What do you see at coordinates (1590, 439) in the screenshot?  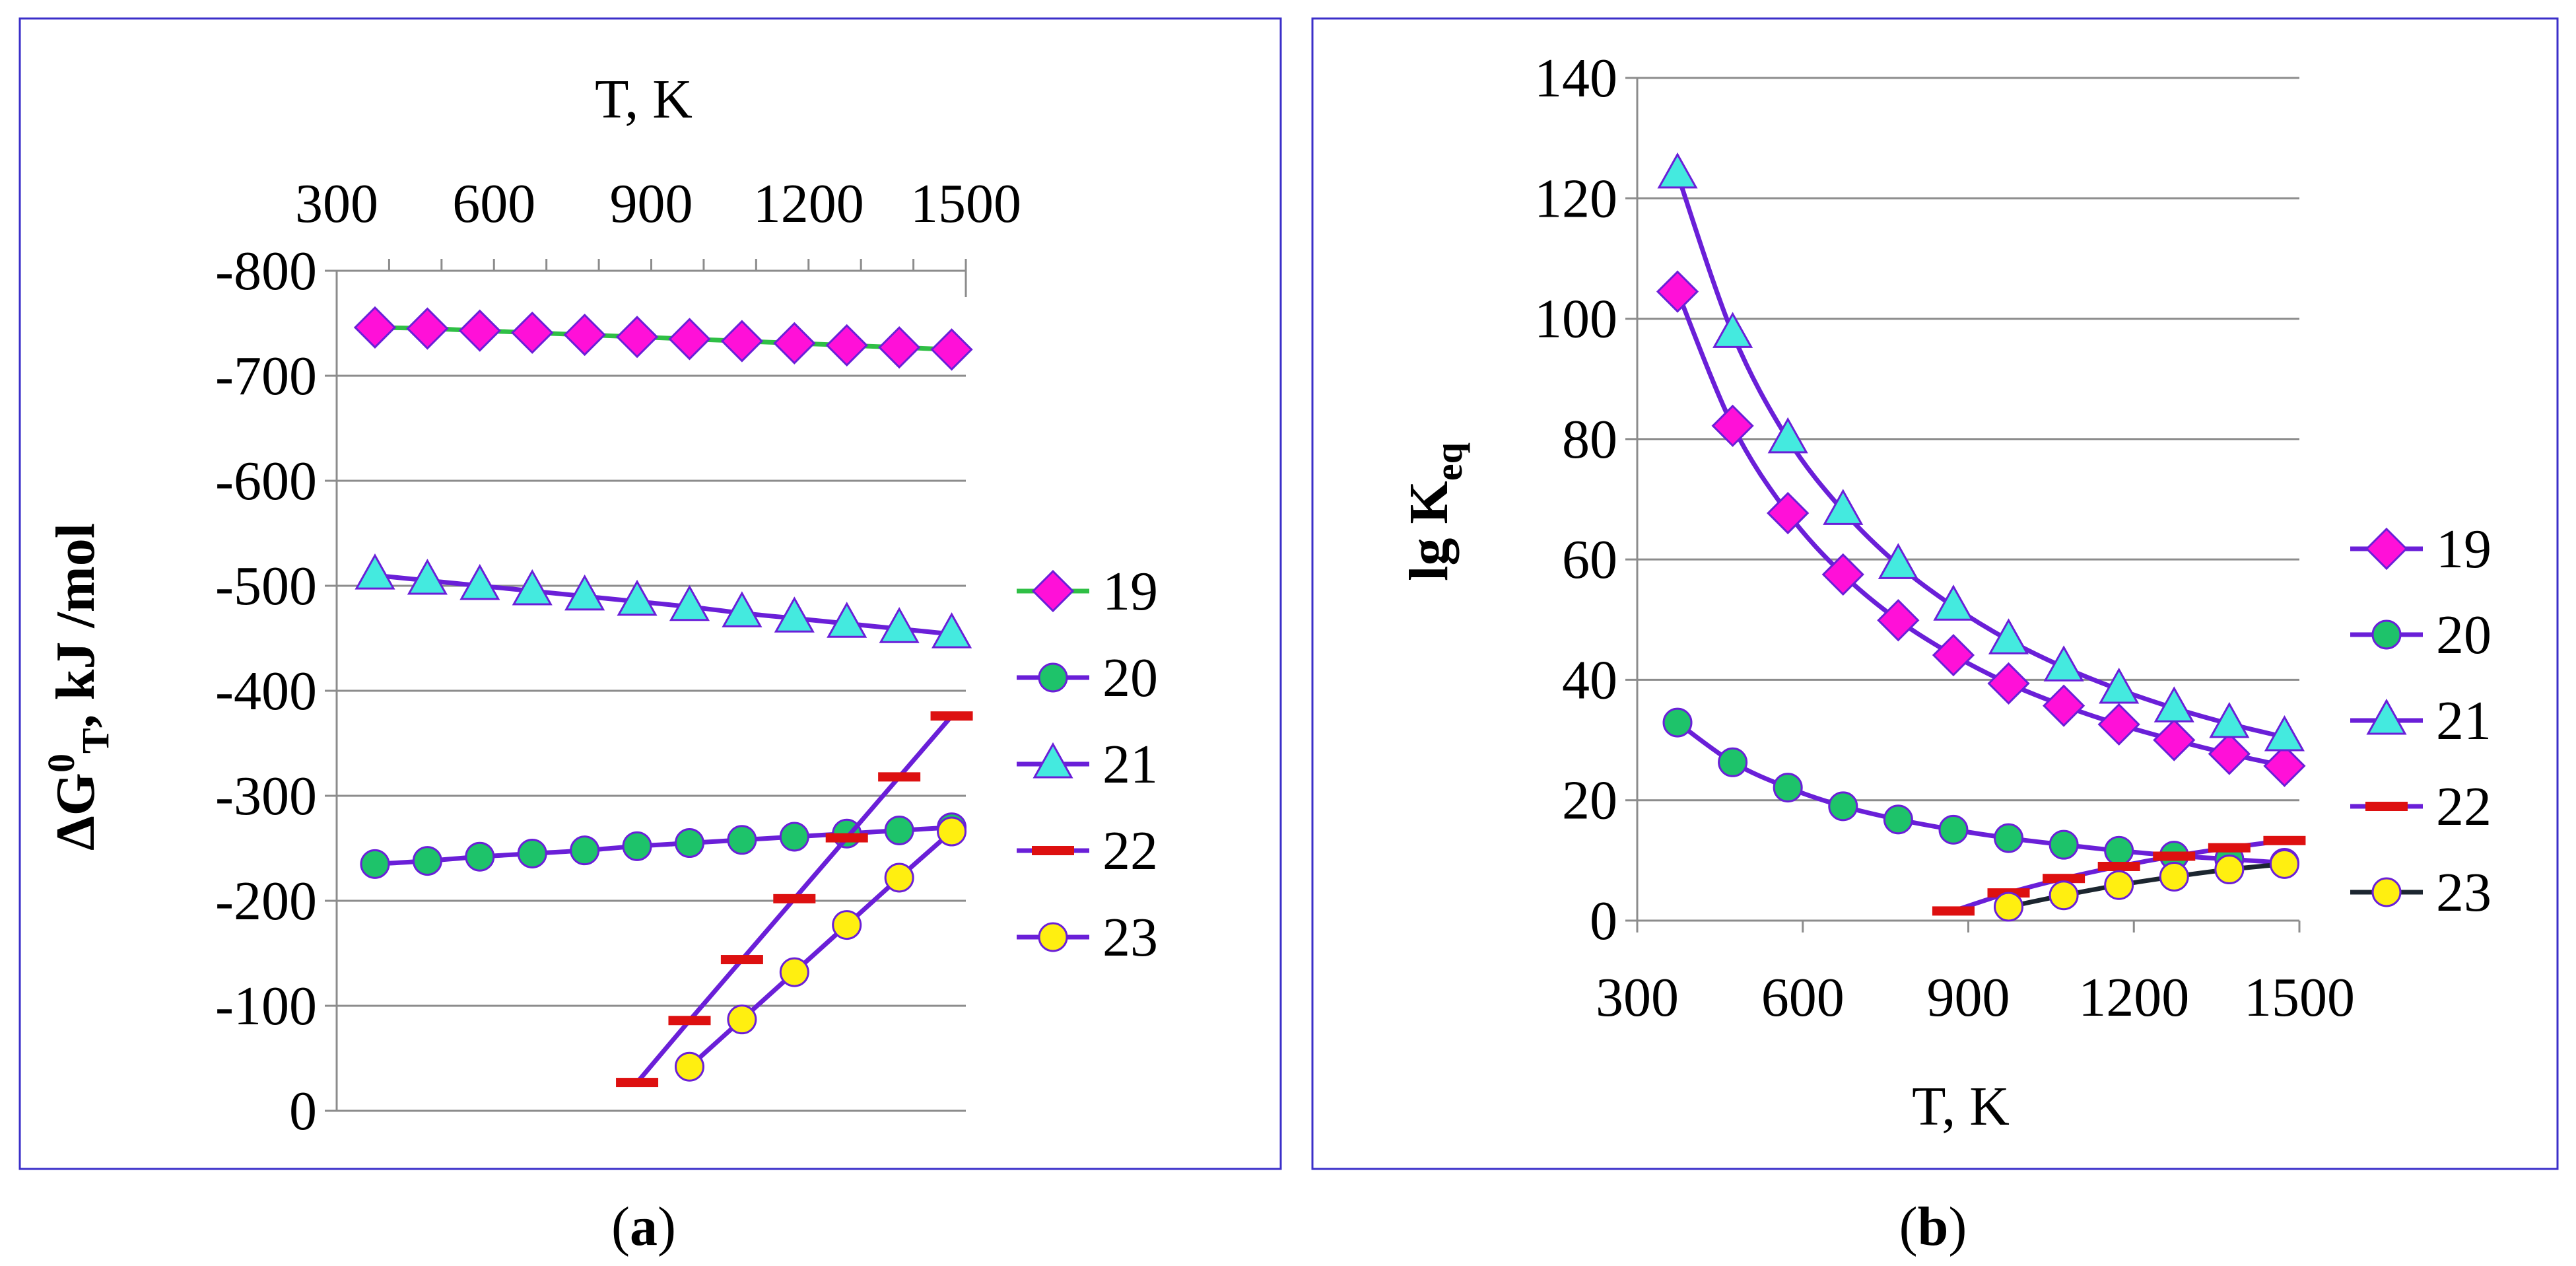 I see `b-y-tick-label: 80` at bounding box center [1590, 439].